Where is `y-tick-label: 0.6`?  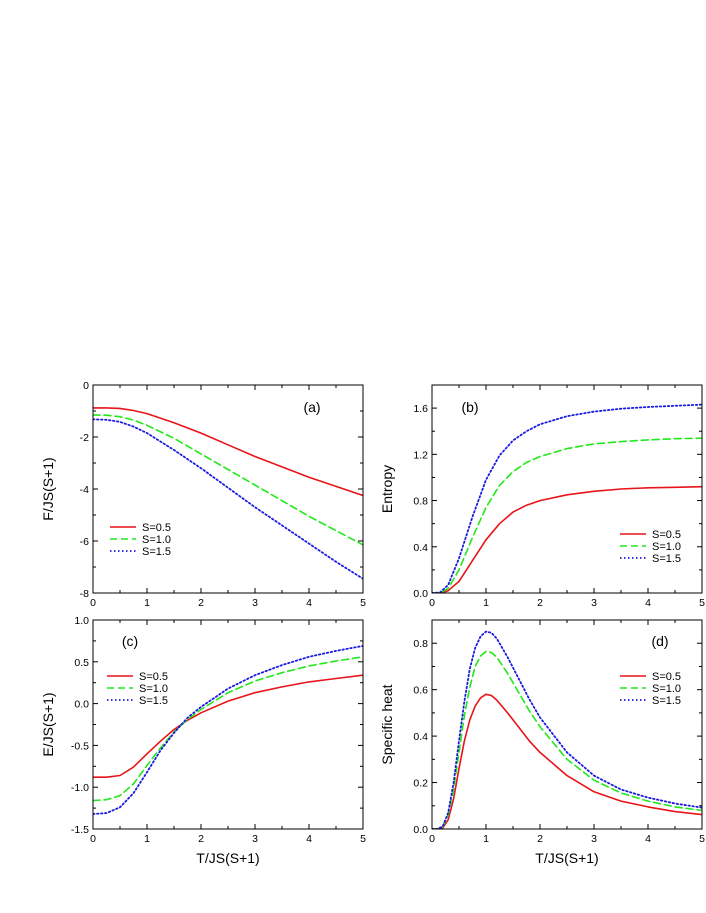
y-tick-label: 0.6 is located at coordinates (420, 691).